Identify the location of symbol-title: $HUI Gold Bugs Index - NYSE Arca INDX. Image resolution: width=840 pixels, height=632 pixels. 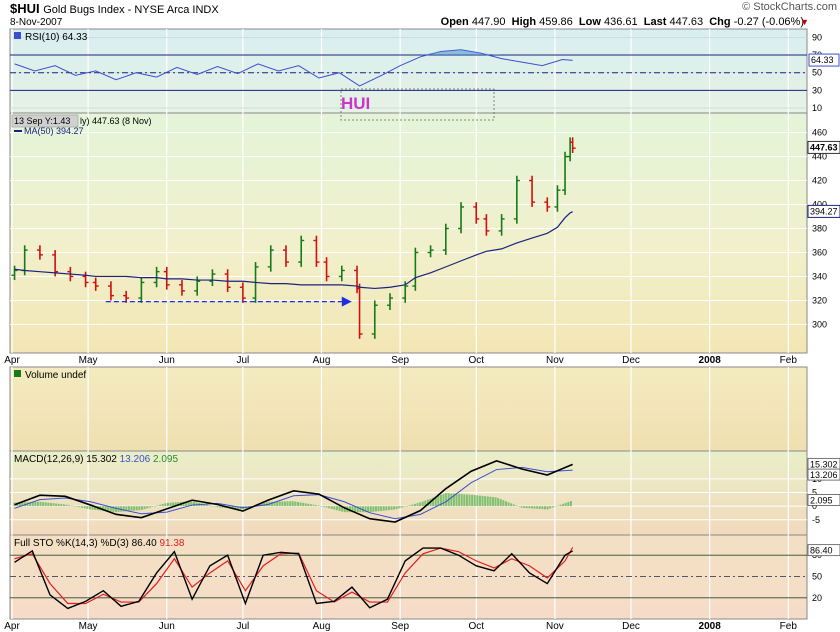
(114, 8).